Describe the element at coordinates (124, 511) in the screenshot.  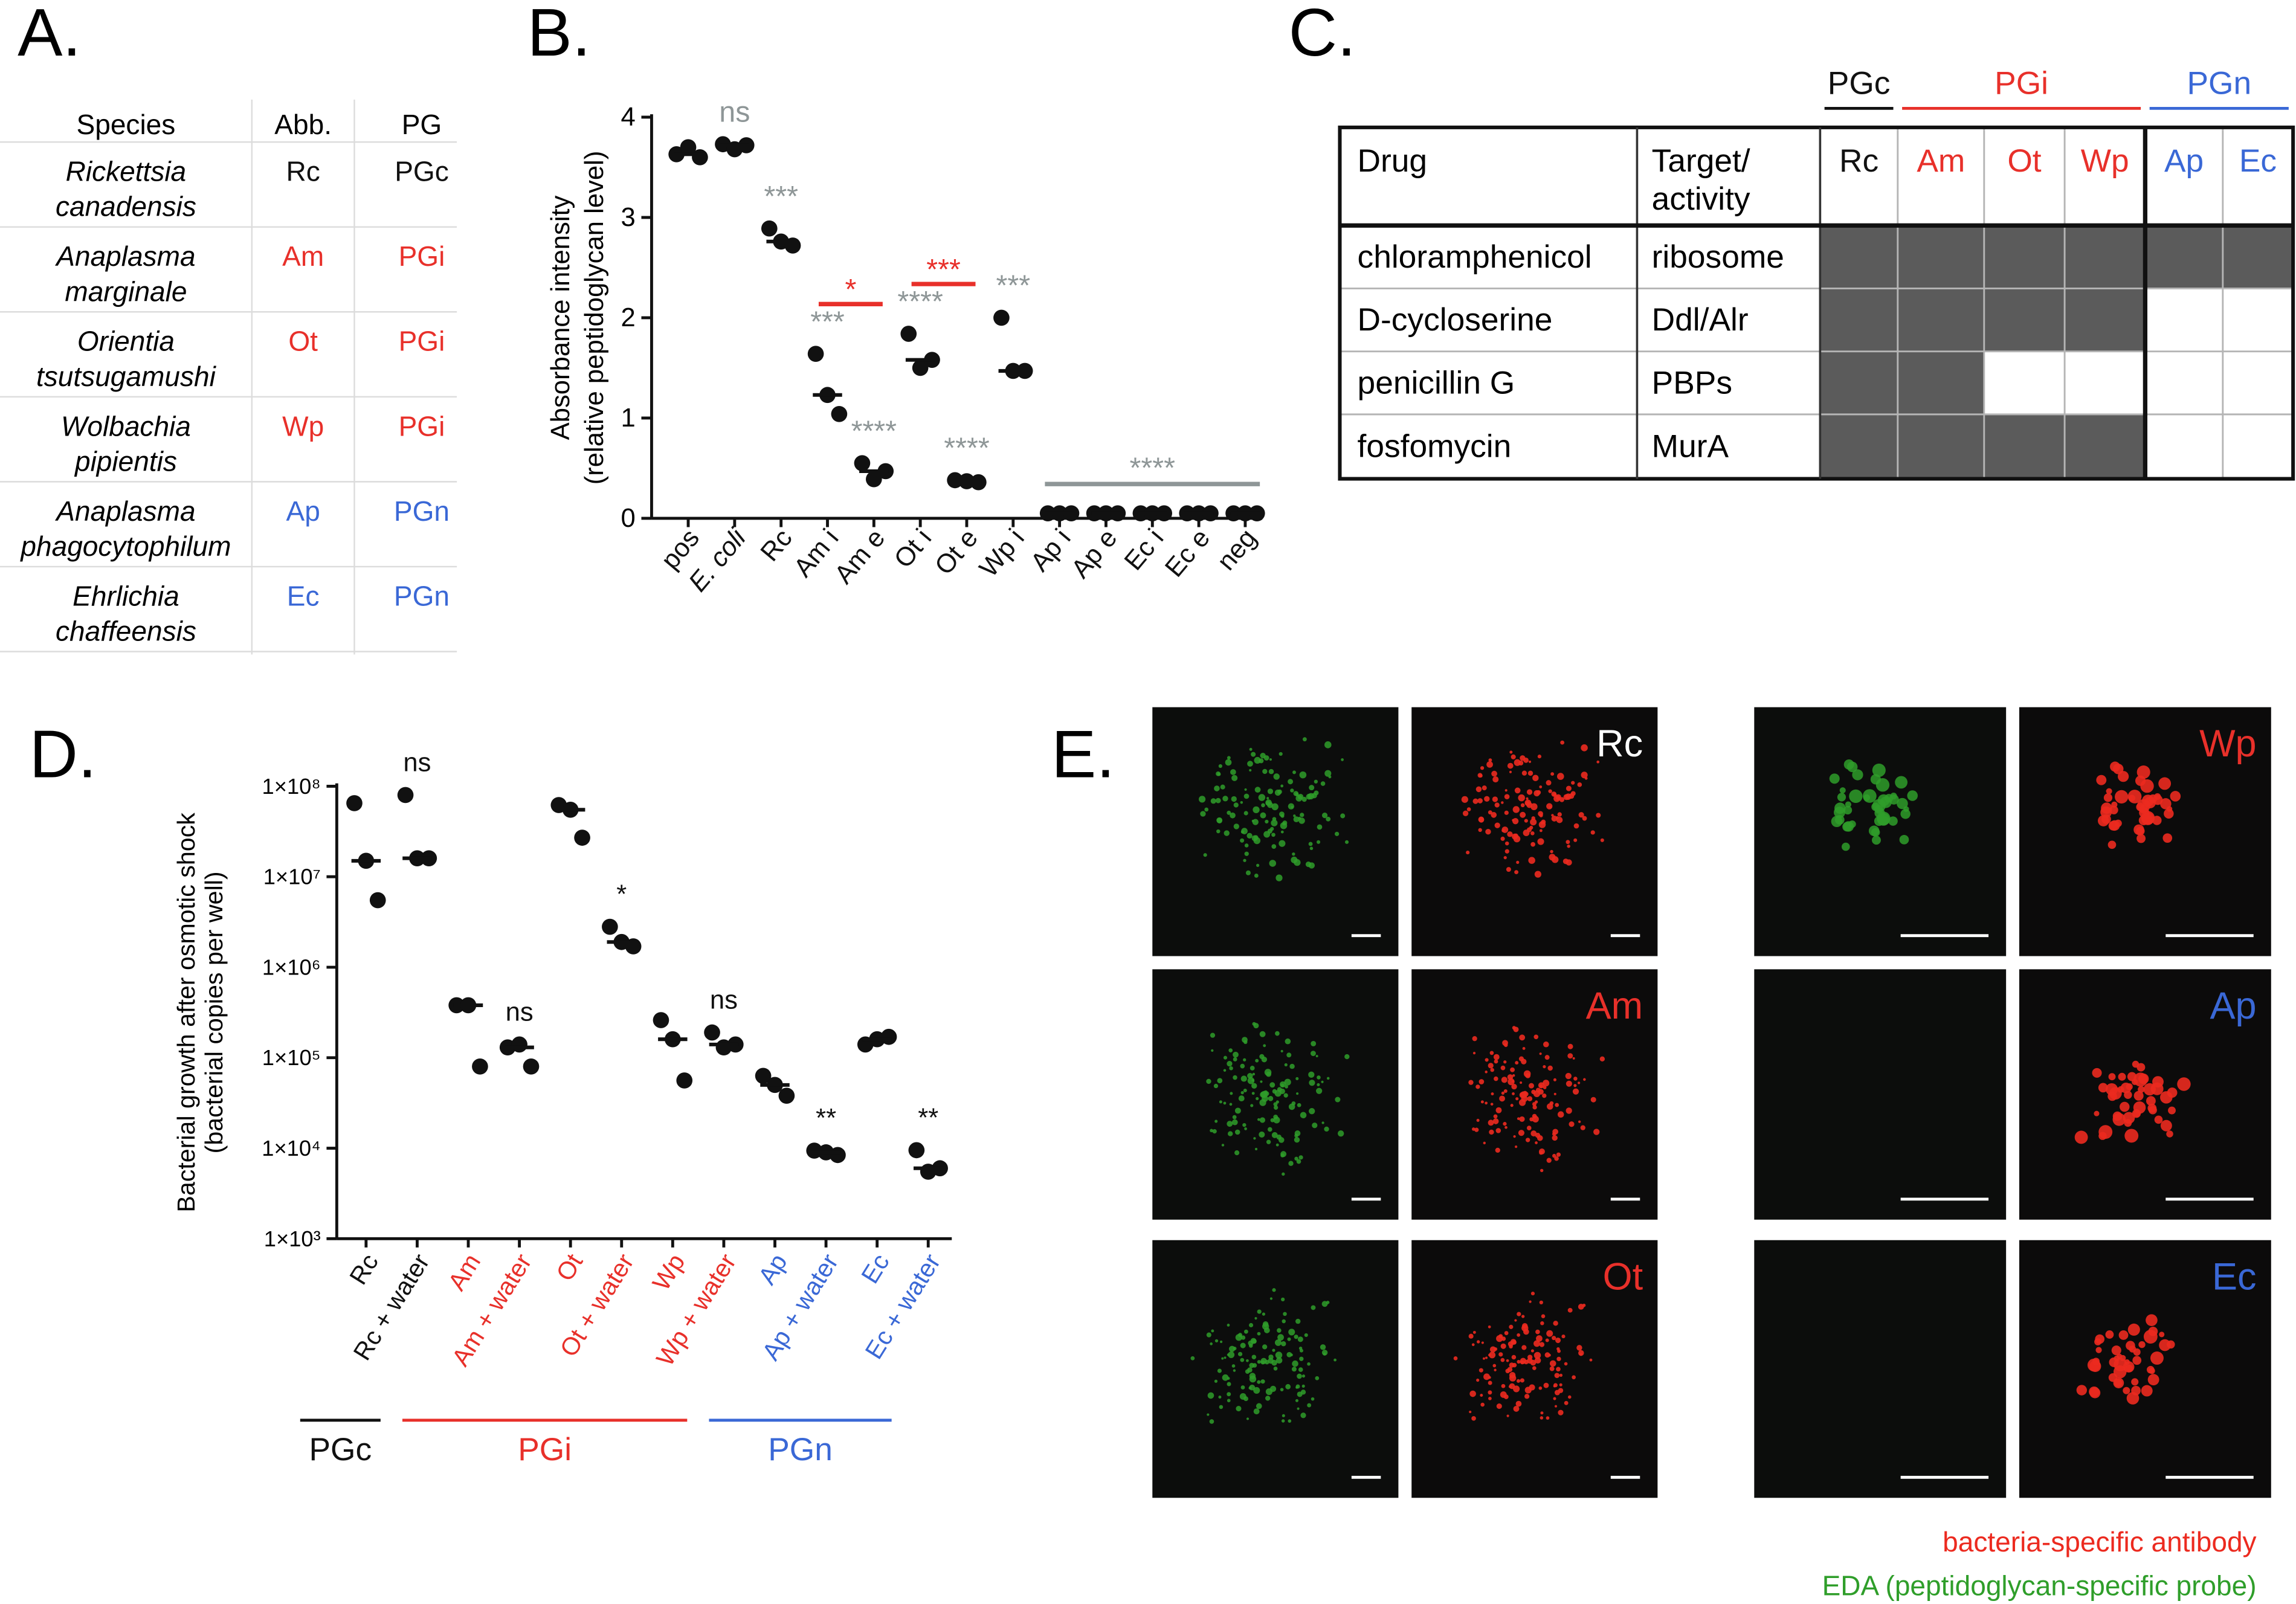
I see `species-name: Anaplasma` at that location.